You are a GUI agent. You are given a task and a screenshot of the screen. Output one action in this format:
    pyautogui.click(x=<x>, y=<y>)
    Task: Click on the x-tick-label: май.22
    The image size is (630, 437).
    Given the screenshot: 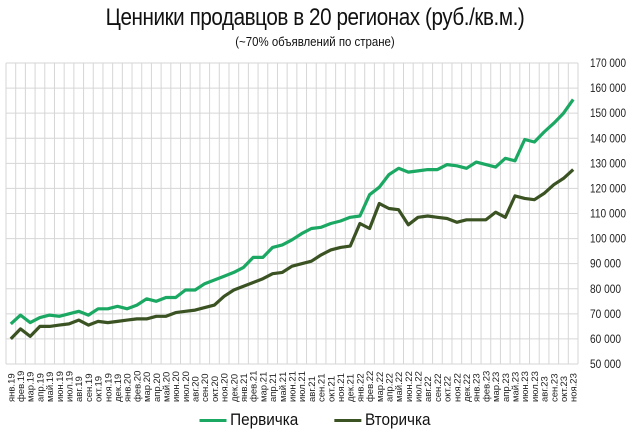 What is the action you would take?
    pyautogui.click(x=399, y=387)
    